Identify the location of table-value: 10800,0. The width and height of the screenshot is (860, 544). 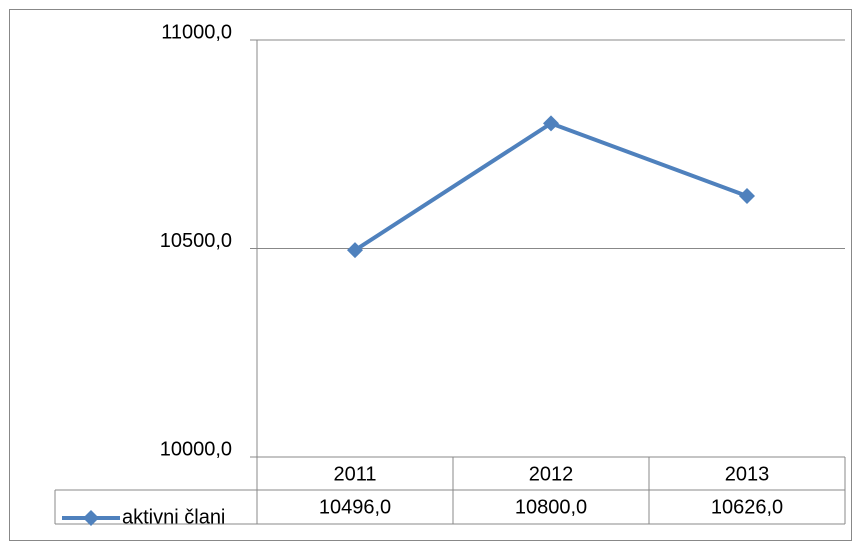
(551, 507).